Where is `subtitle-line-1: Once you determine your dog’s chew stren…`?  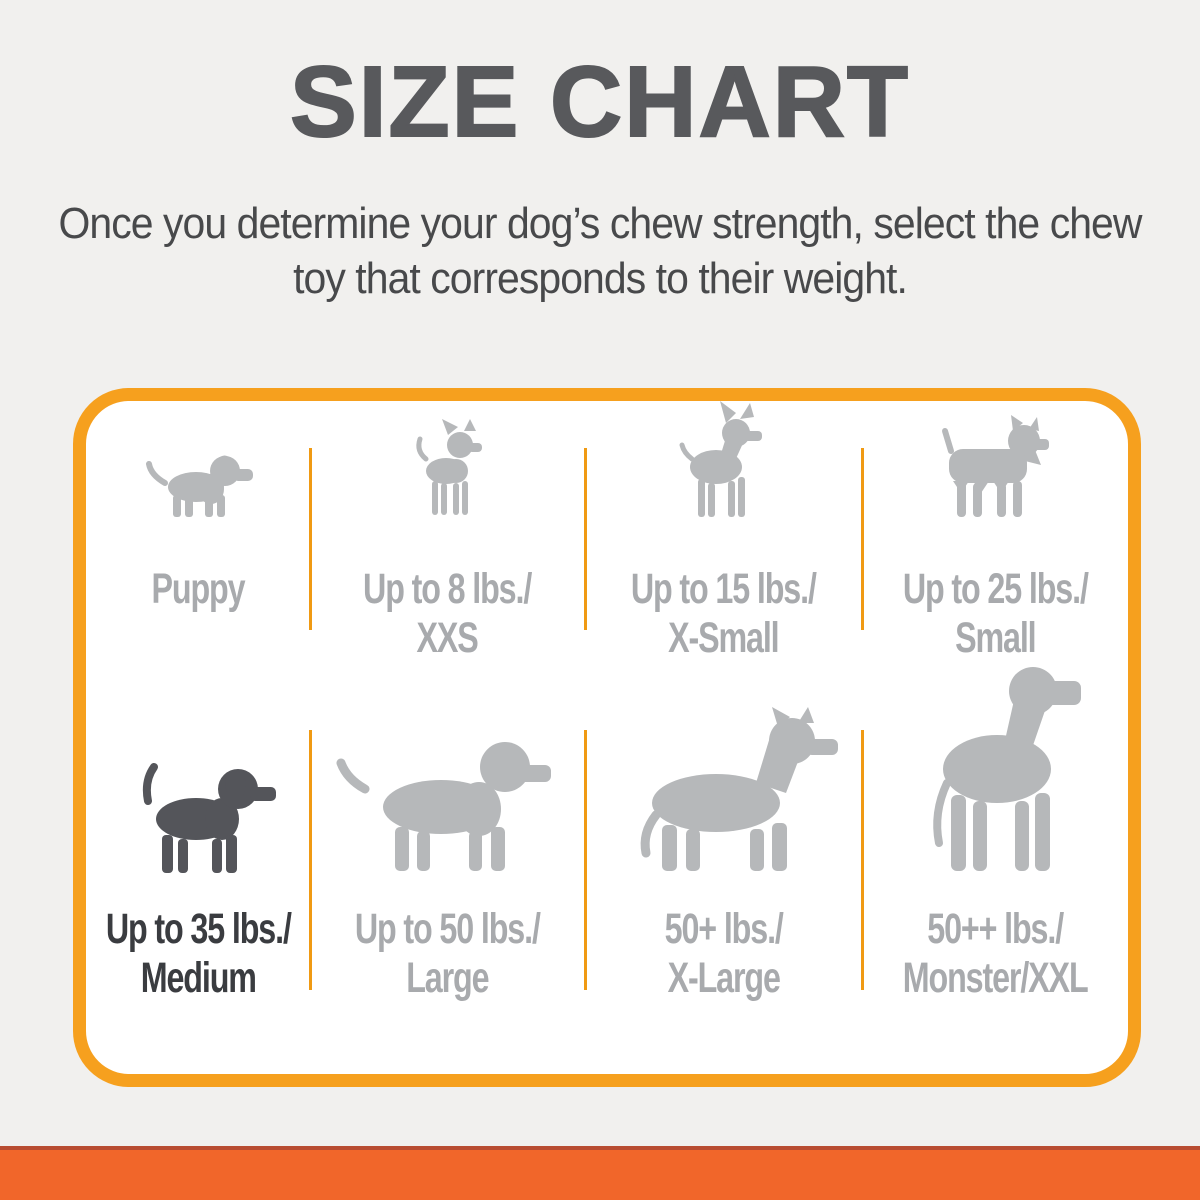
subtitle-line-1: Once you determine your dog’s chew stren… is located at coordinates (549, 223).